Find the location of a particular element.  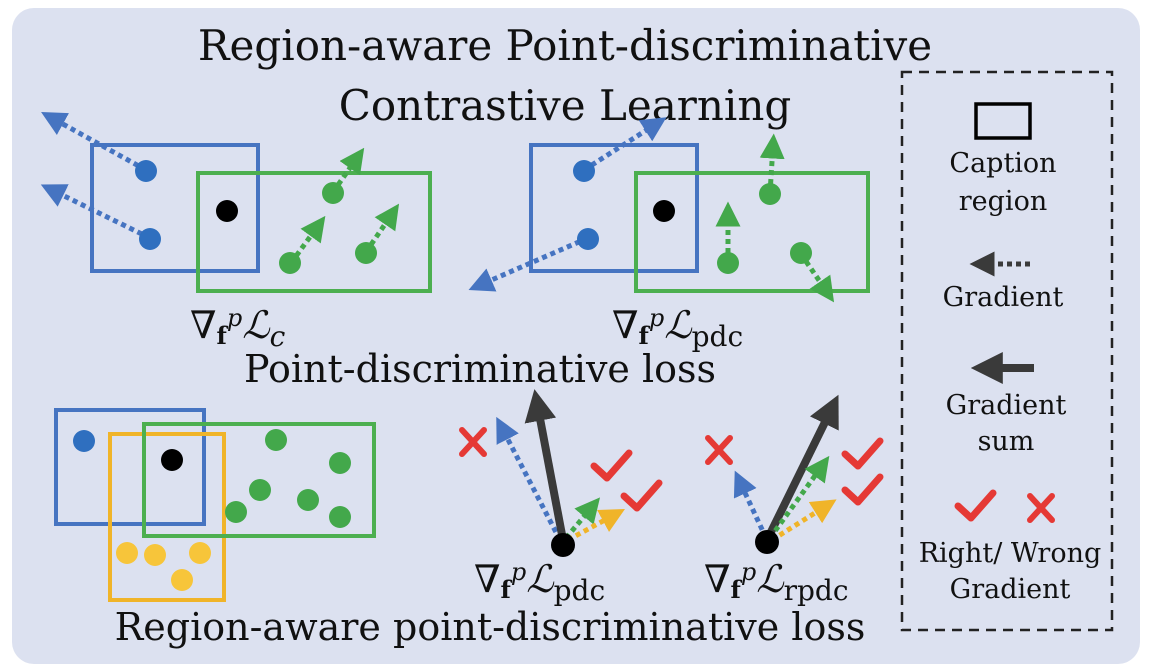

formula-lrpdc: ∇fpℒrpdc is located at coordinates (776, 582).